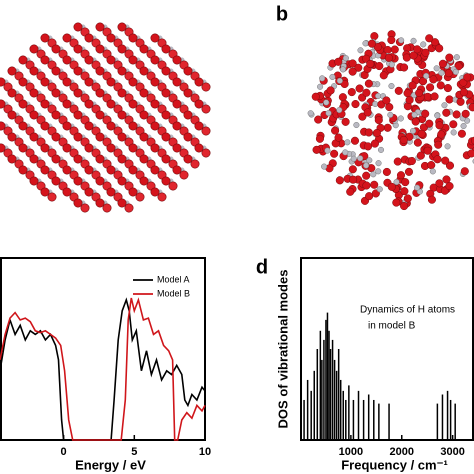 This screenshot has height=474, width=474. What do you see at coordinates (173, 279) in the screenshot?
I see `legend-label: Model A` at bounding box center [173, 279].